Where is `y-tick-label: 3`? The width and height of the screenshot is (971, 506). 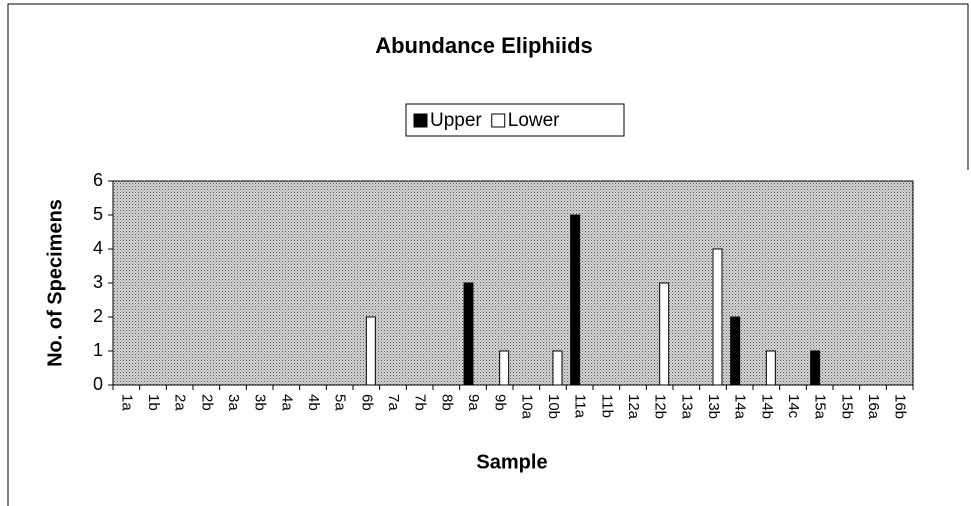
y-tick-label: 3 is located at coordinates (98, 282).